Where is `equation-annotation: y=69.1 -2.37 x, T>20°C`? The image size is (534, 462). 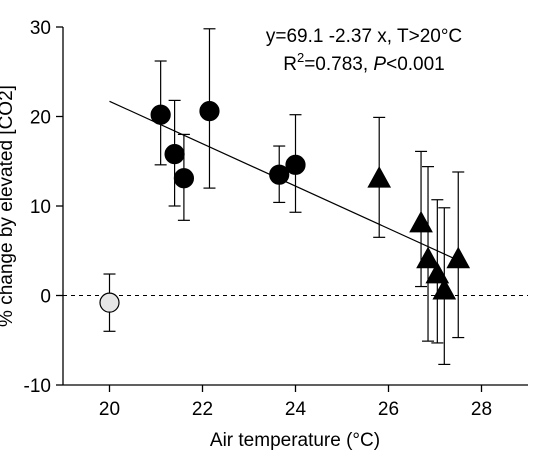
equation-annotation: y=69.1 -2.37 x, T>20°C is located at coordinates (364, 36).